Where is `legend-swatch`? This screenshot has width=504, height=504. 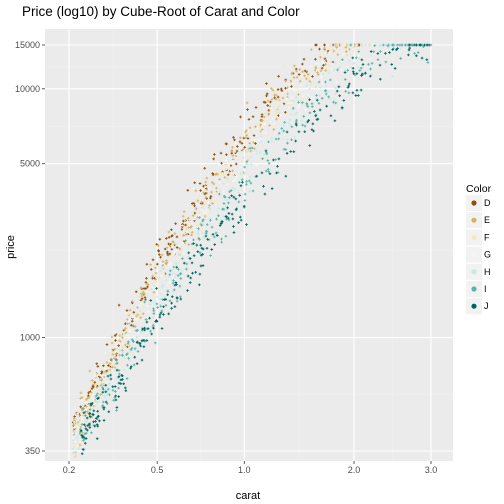
legend-swatch is located at coordinates (474, 220).